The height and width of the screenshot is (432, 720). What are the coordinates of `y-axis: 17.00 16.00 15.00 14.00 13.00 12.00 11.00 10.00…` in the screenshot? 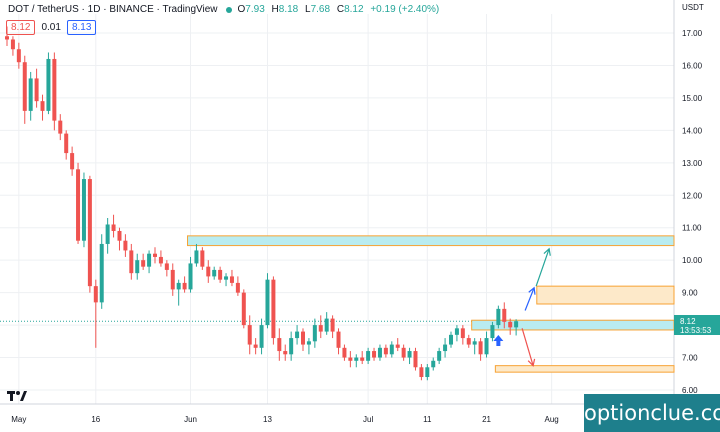 It's located at (692, 212).